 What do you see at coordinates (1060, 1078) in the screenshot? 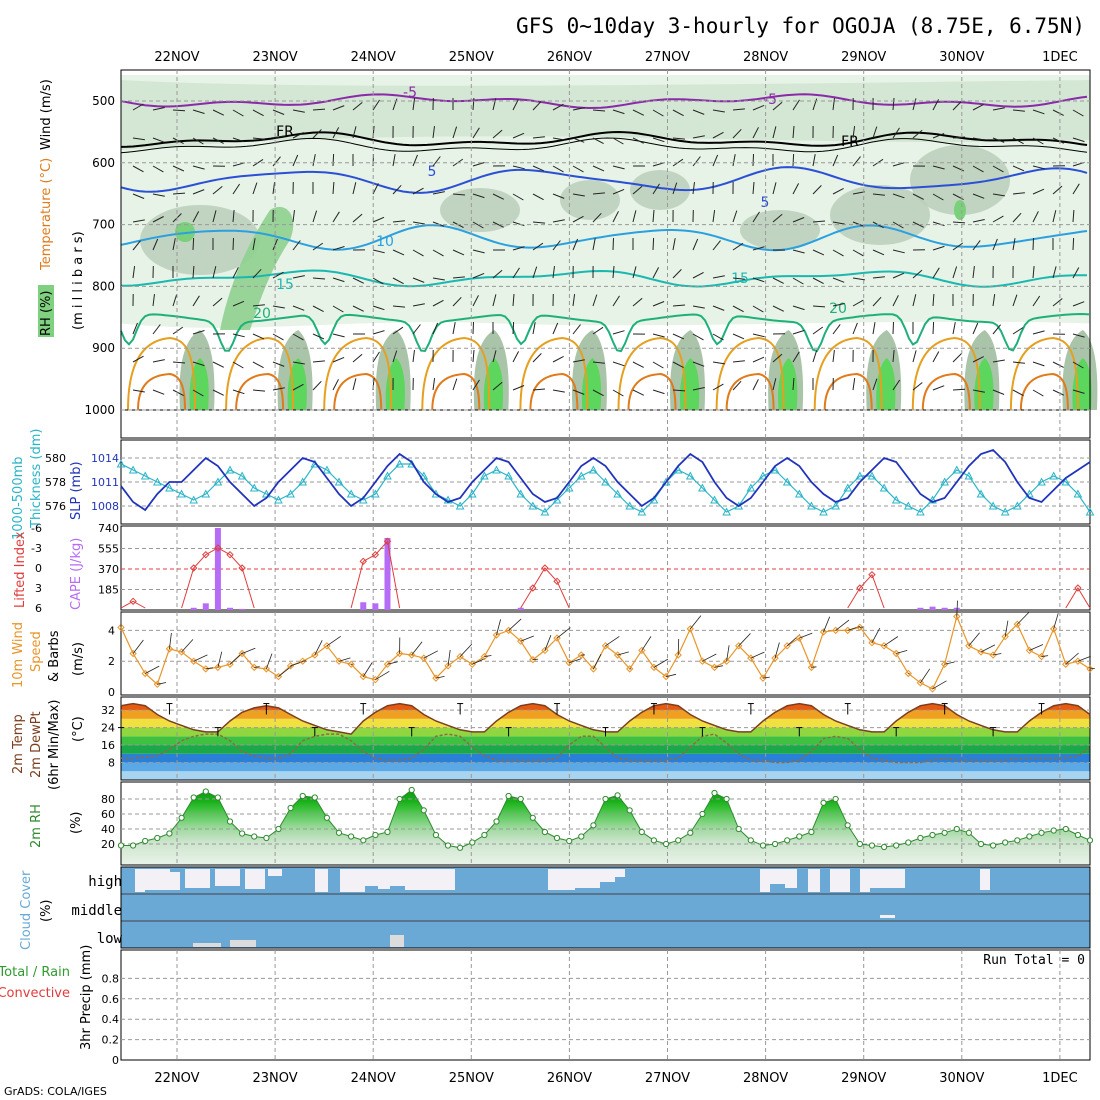
I see `bottom-date-1DEC: 1DEC` at bounding box center [1060, 1078].